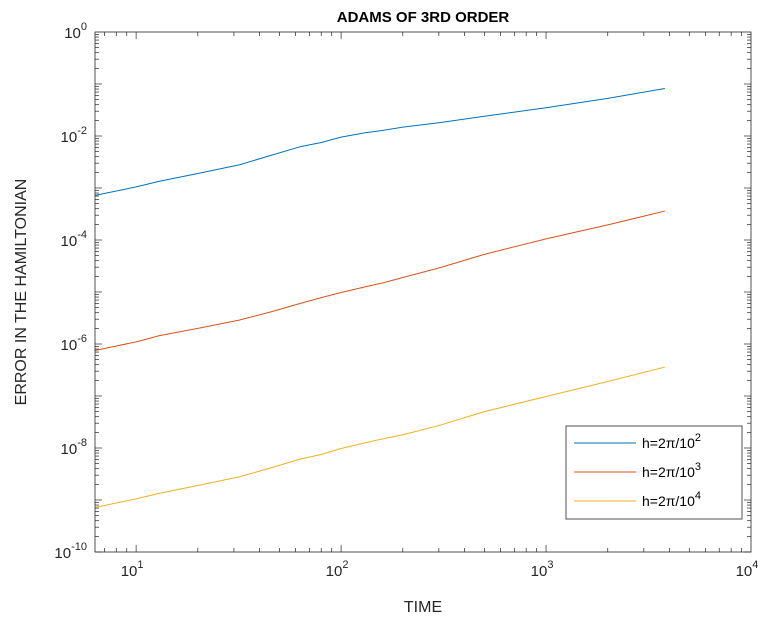 This screenshot has width=767, height=624. What do you see at coordinates (423, 607) in the screenshot?
I see `x-axis-label: TIME` at bounding box center [423, 607].